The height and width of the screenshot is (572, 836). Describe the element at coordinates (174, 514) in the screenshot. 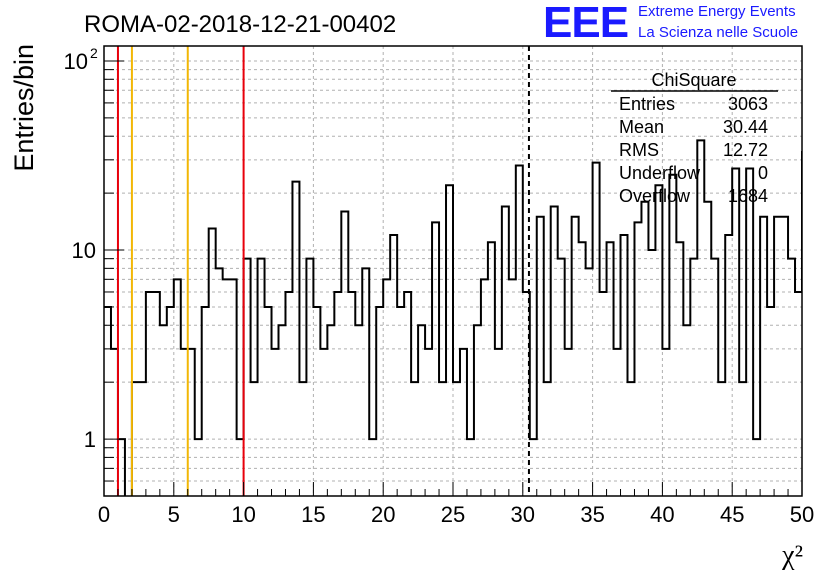

I see `x-tick-label: 5` at that location.